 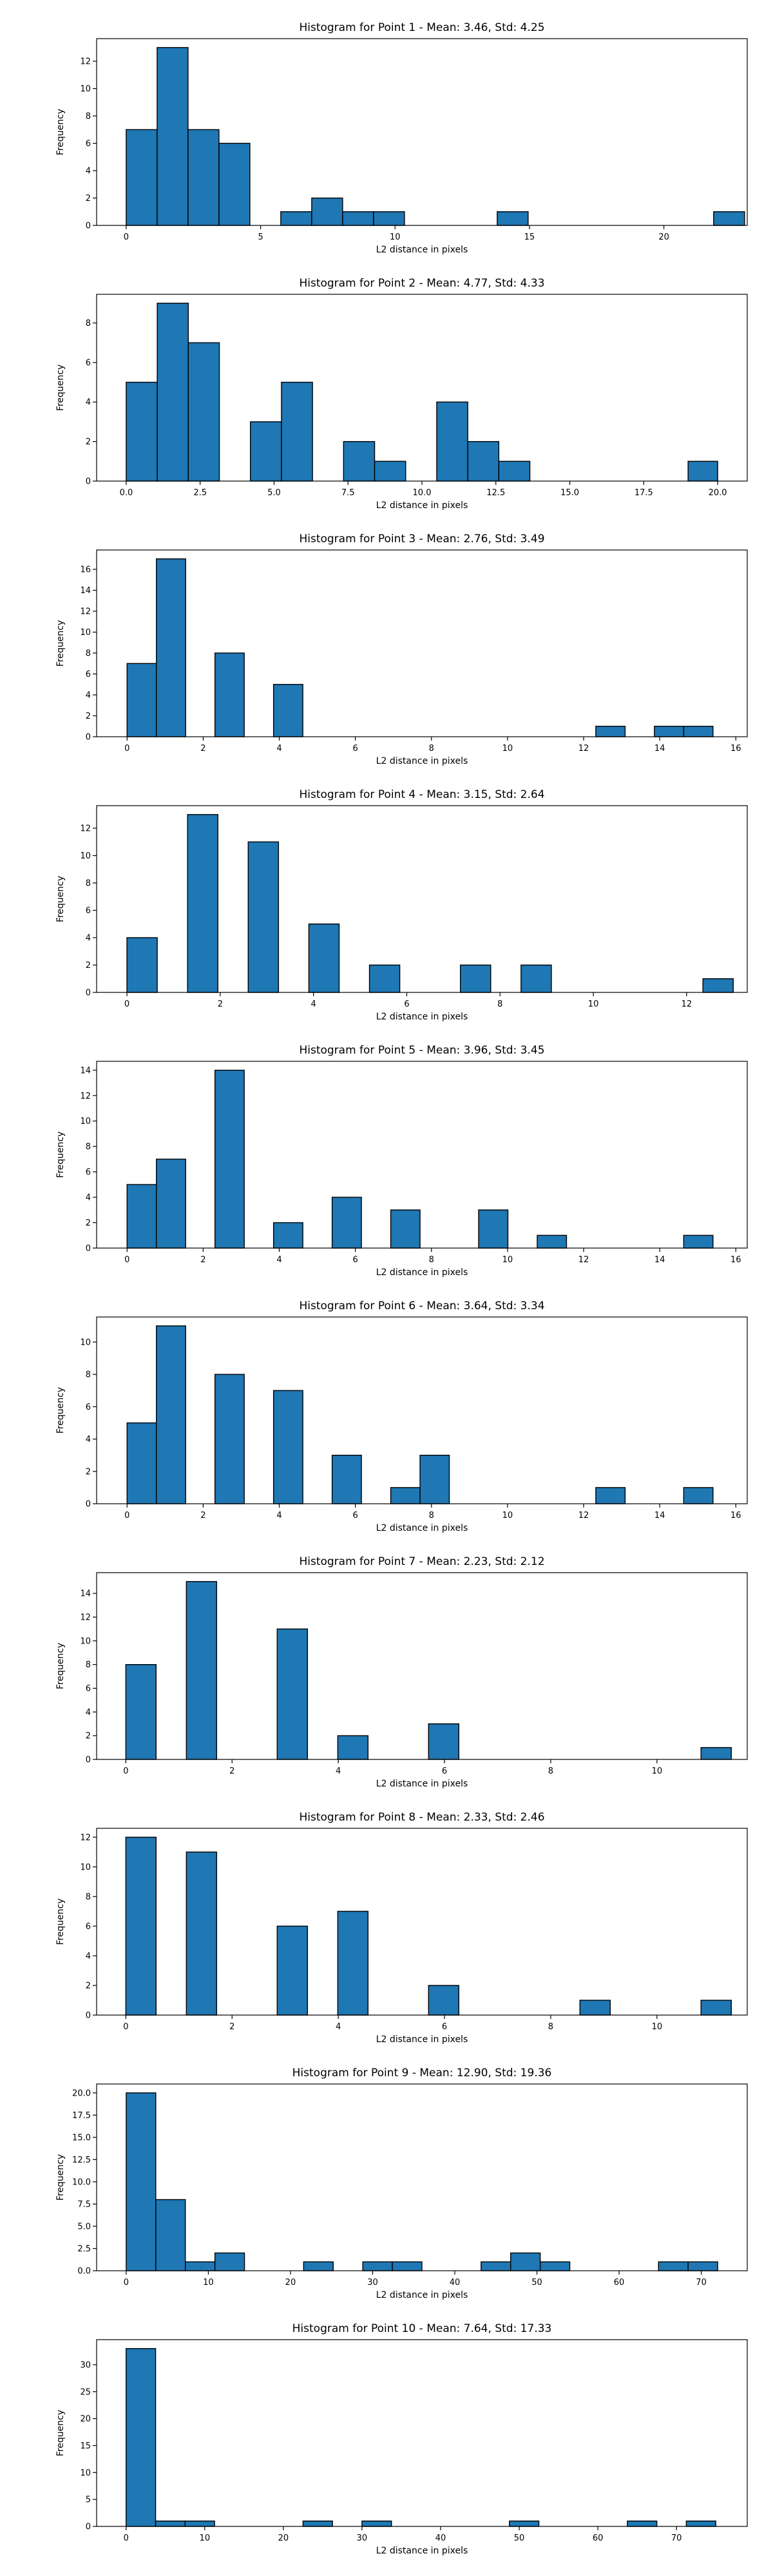 What do you see at coordinates (274, 493) in the screenshot?
I see `x-tick-label: 5.0` at bounding box center [274, 493].